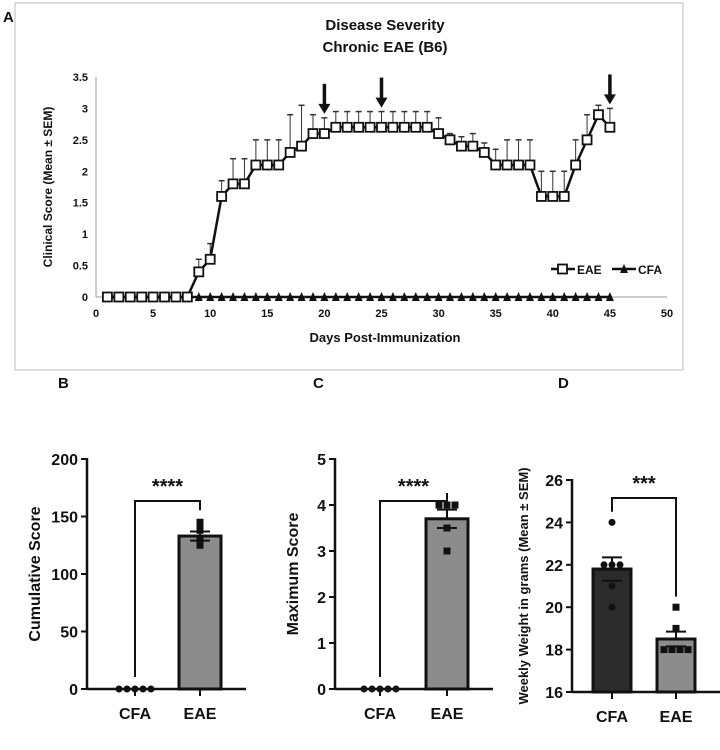  I want to click on y-tick-label: 18, so click(554, 651).